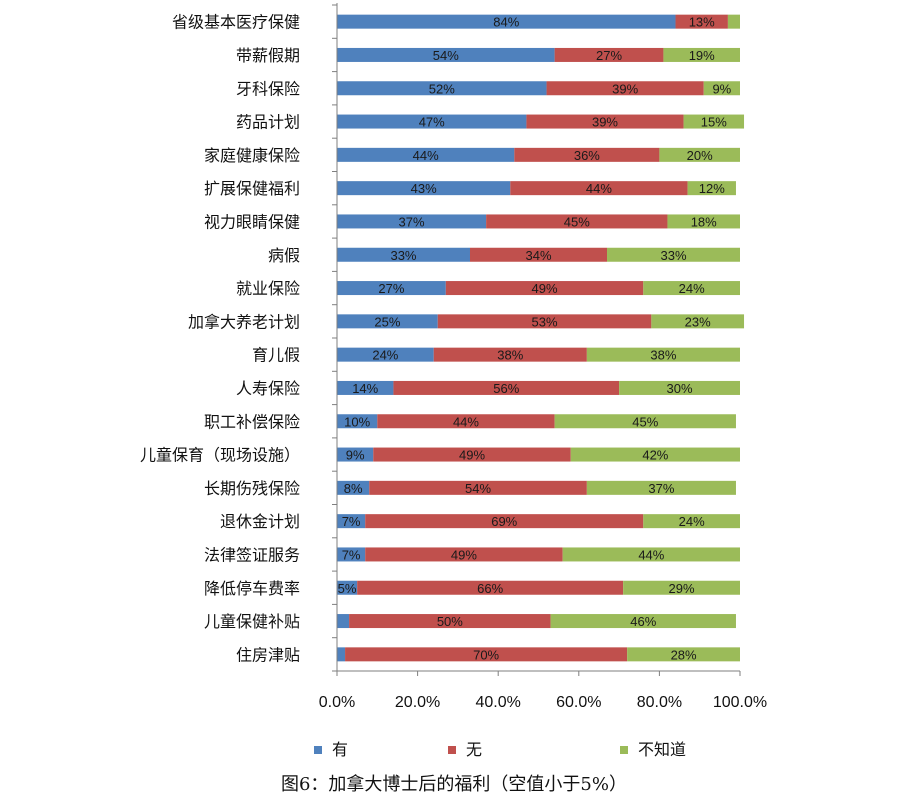 The width and height of the screenshot is (908, 807). Describe the element at coordinates (578, 702) in the screenshot. I see `x-tick-label: 60.0%` at that location.